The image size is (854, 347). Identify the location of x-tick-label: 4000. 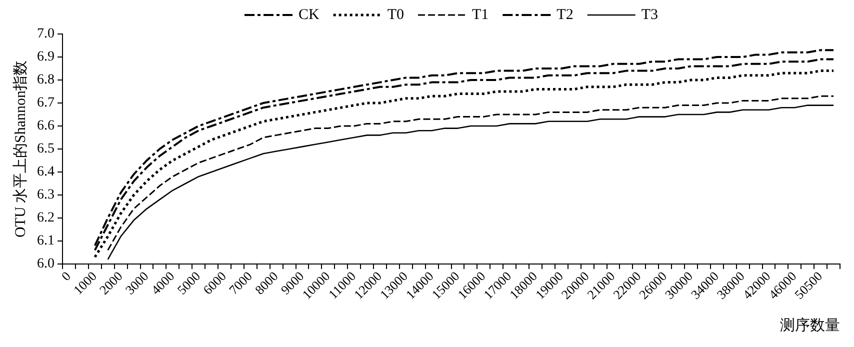
(163, 283).